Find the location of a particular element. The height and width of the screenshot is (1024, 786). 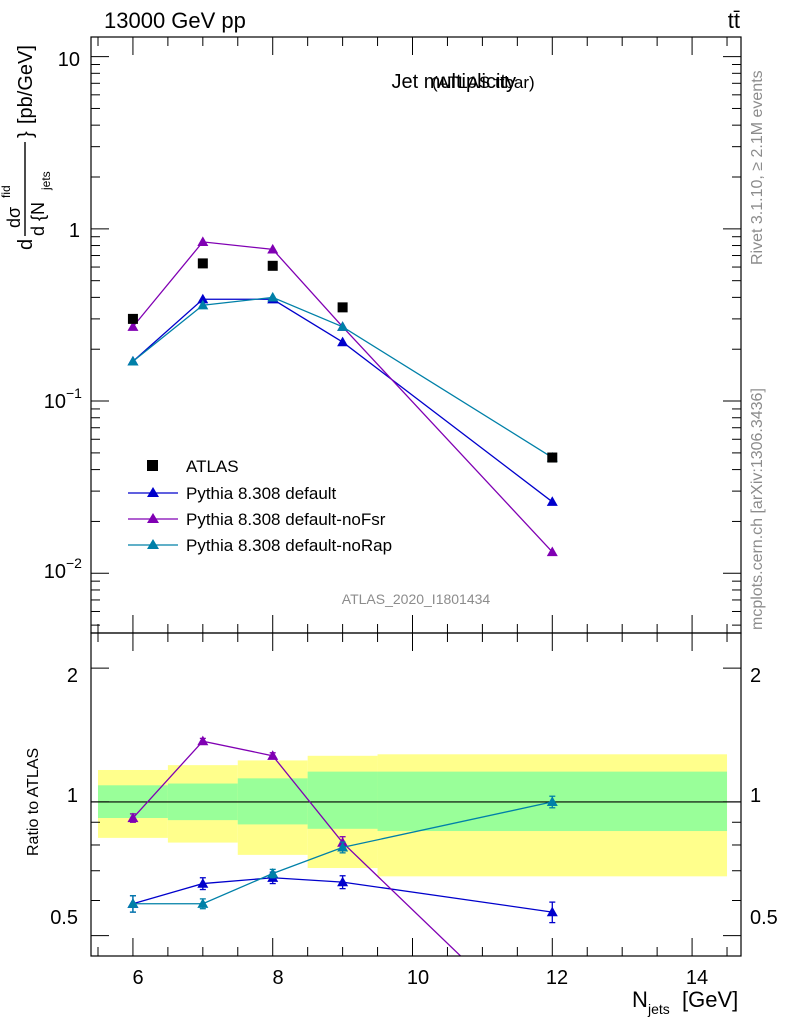

y-tick-label-0.01-exp: −2 is located at coordinates (74, 563).